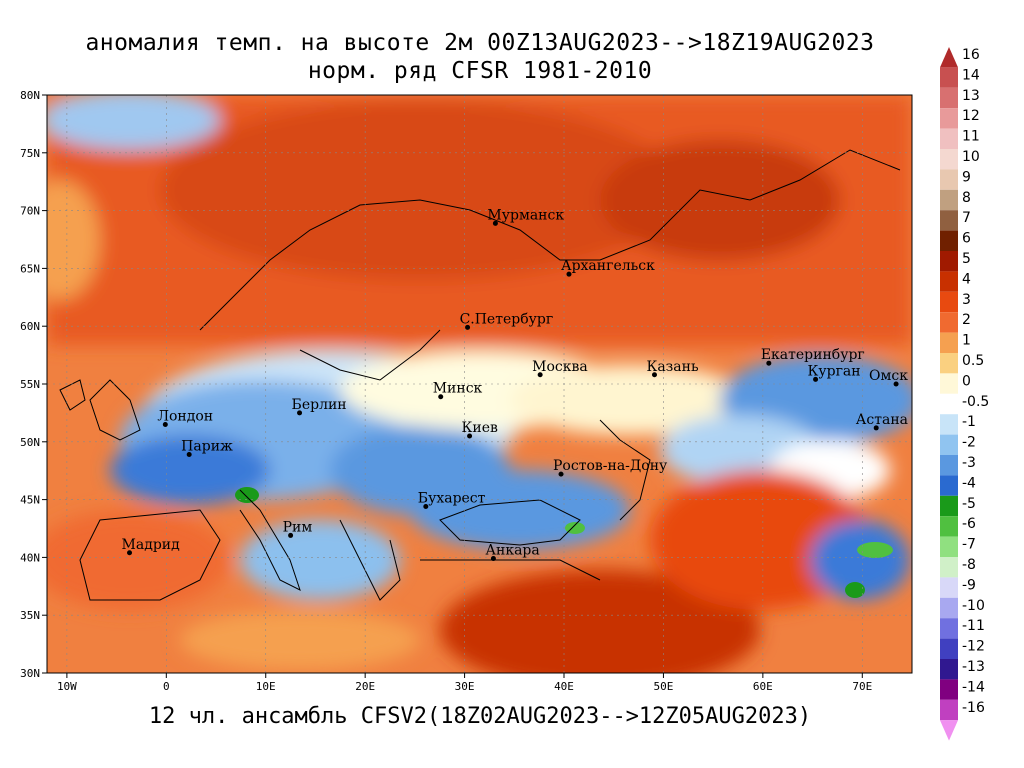  Describe the element at coordinates (969, 504) in the screenshot. I see `colorbar-label: -5` at that location.